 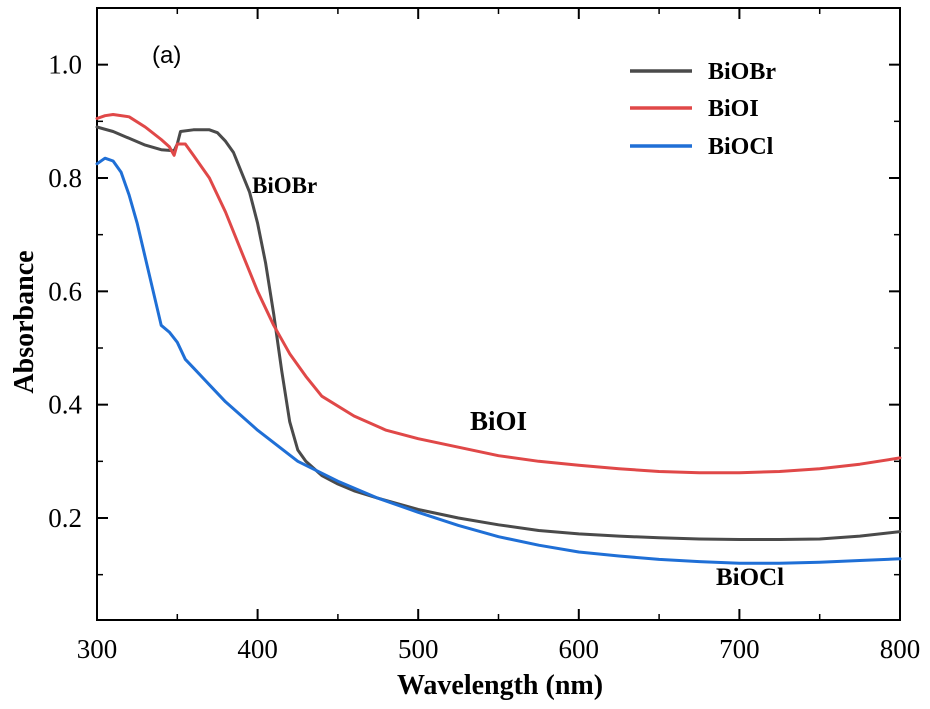 What do you see at coordinates (65, 405) in the screenshot?
I see `y-tick-label-1: 0.4` at bounding box center [65, 405].